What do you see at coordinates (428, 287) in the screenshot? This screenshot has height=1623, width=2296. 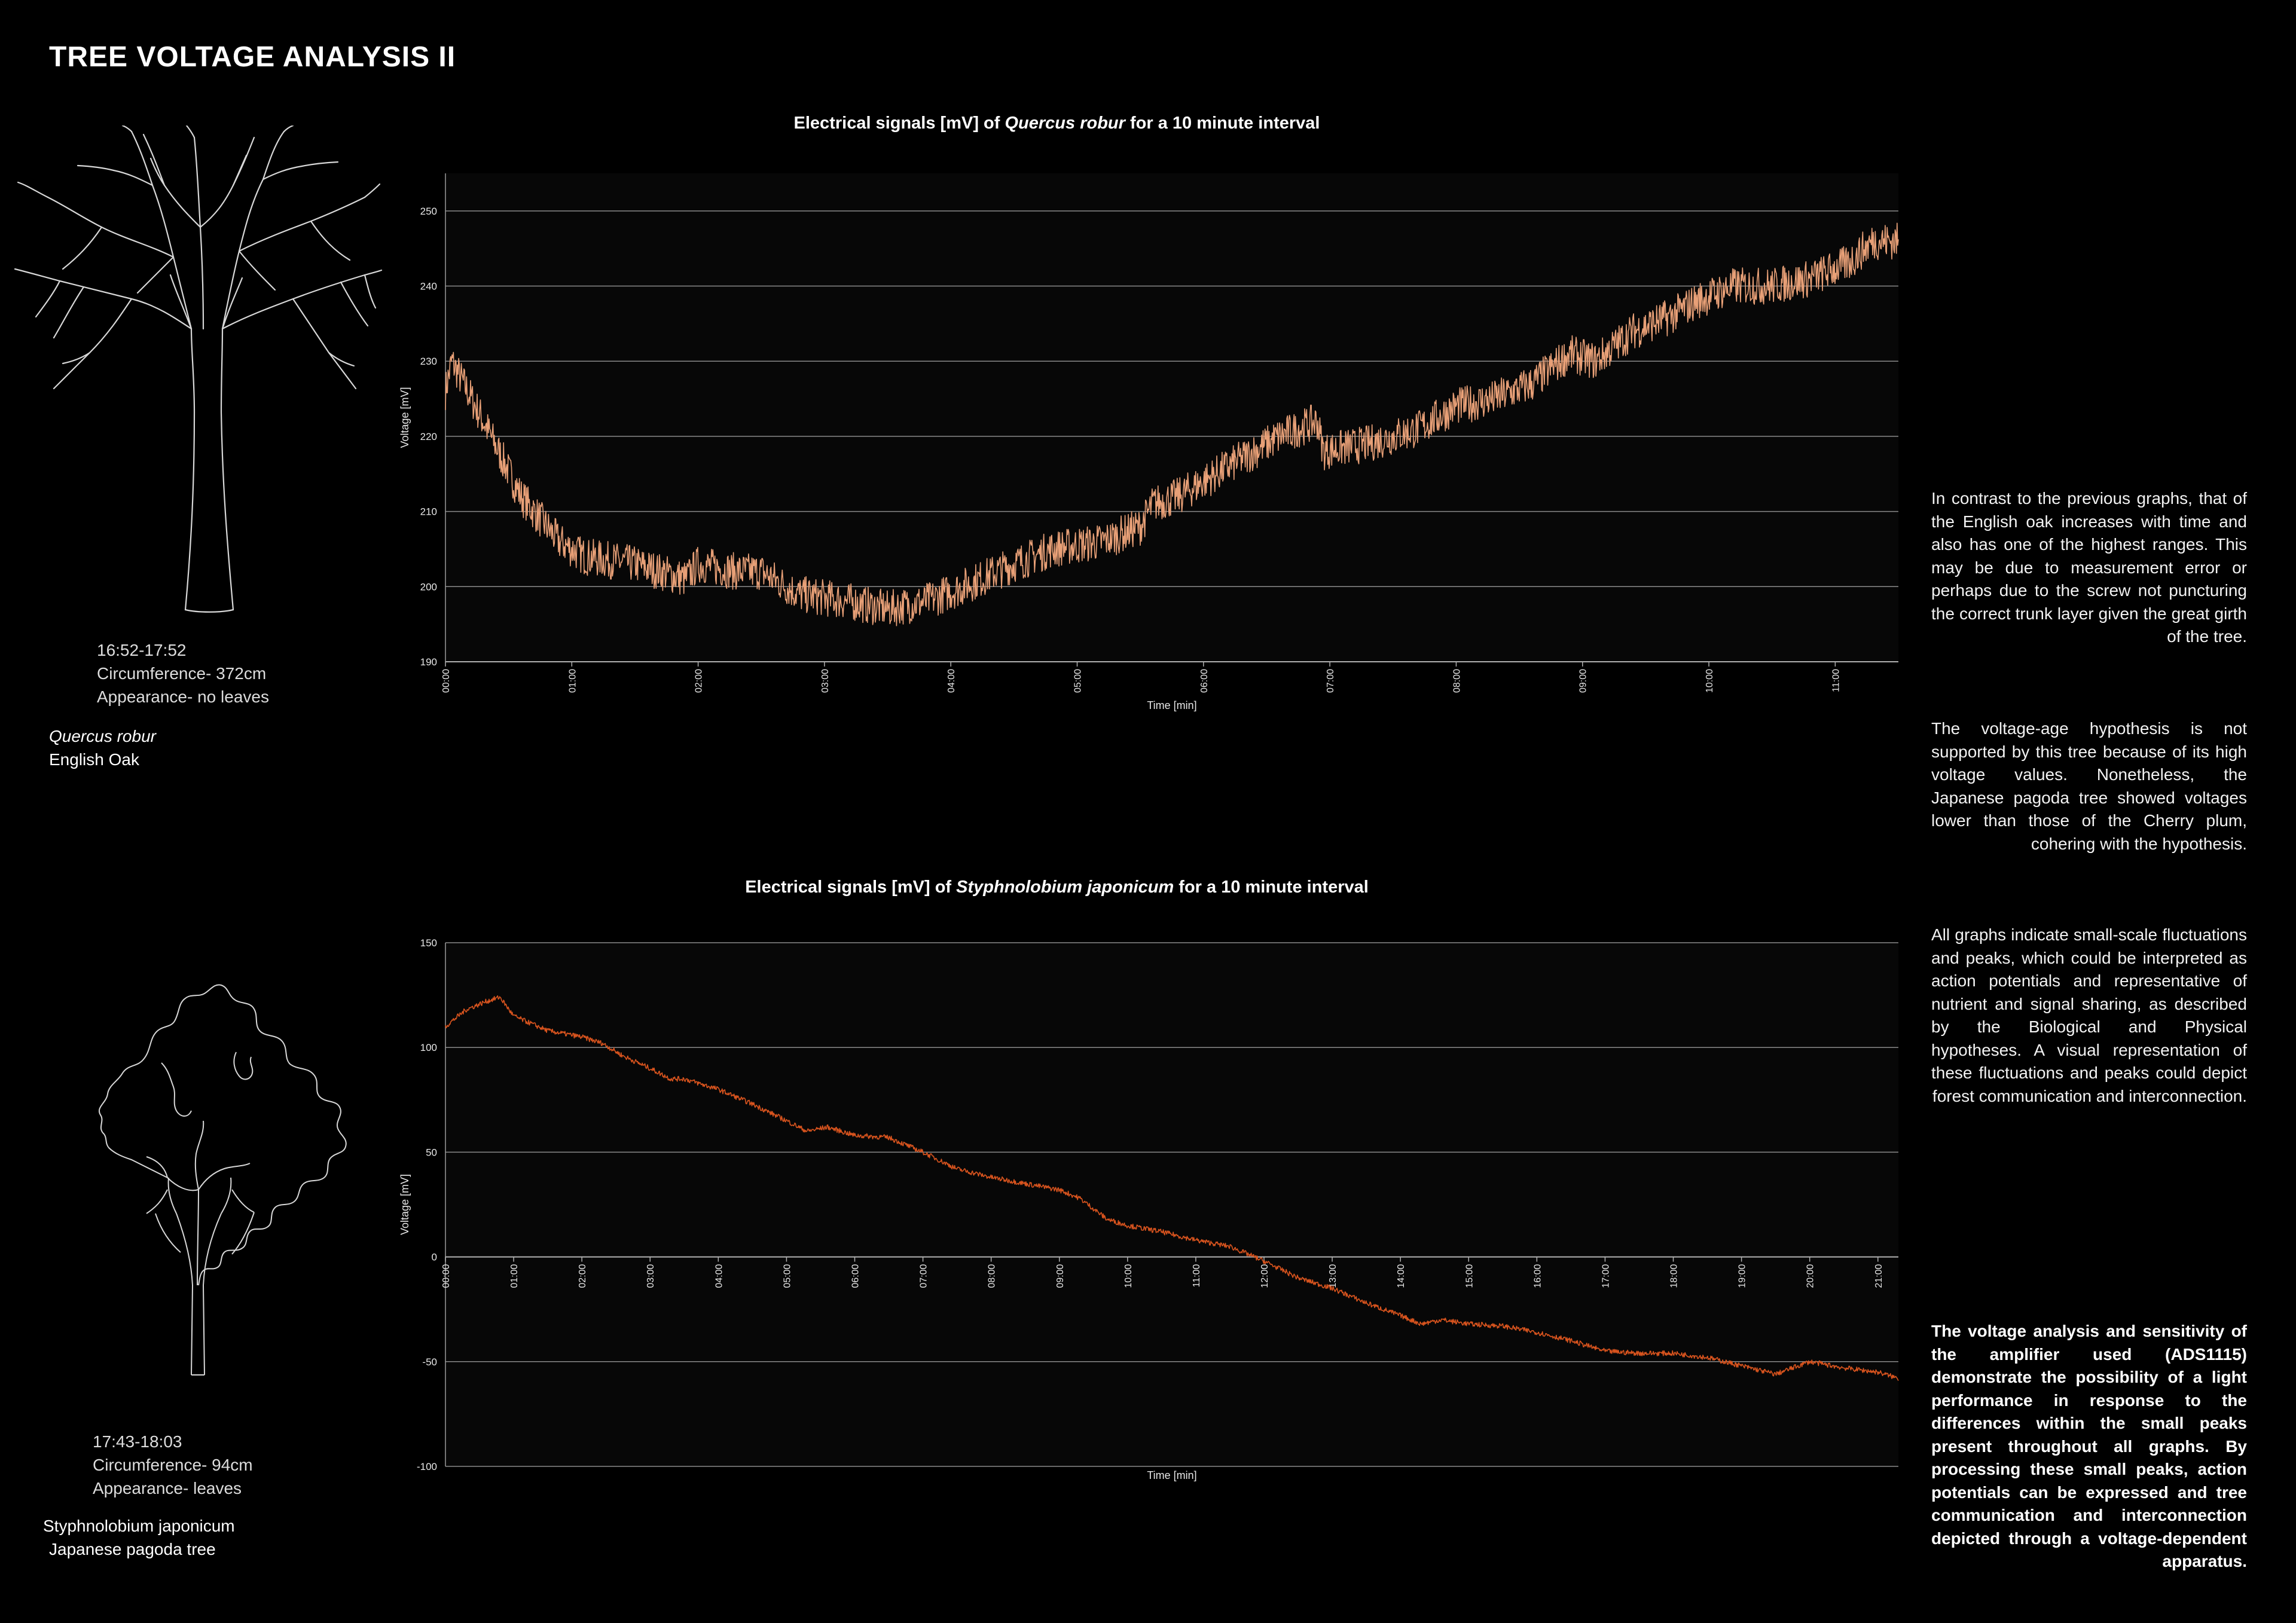 I see `y-tick-label: 240` at bounding box center [428, 287].